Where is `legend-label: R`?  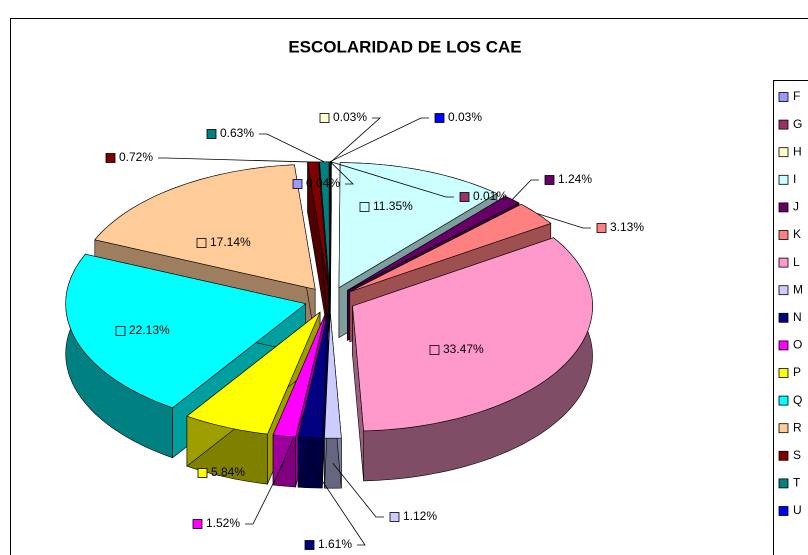 legend-label: R is located at coordinates (797, 427).